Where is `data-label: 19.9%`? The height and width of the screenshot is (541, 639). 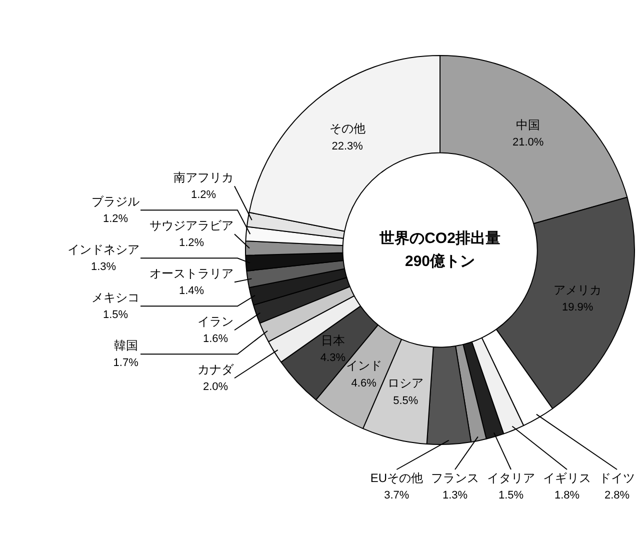 data-label: 19.9% is located at coordinates (578, 308).